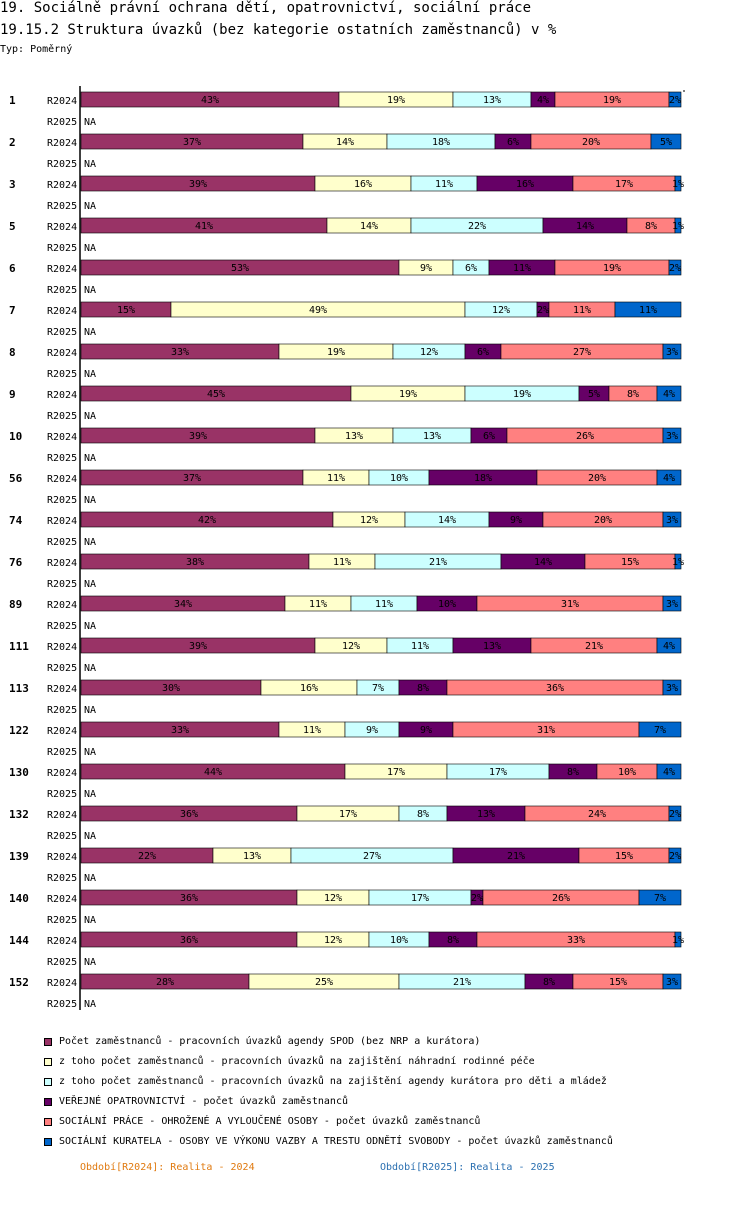 Image resolution: width=750 pixels, height=1206 pixels. Describe the element at coordinates (660, 730) in the screenshot. I see `data-label: 7%` at that location.